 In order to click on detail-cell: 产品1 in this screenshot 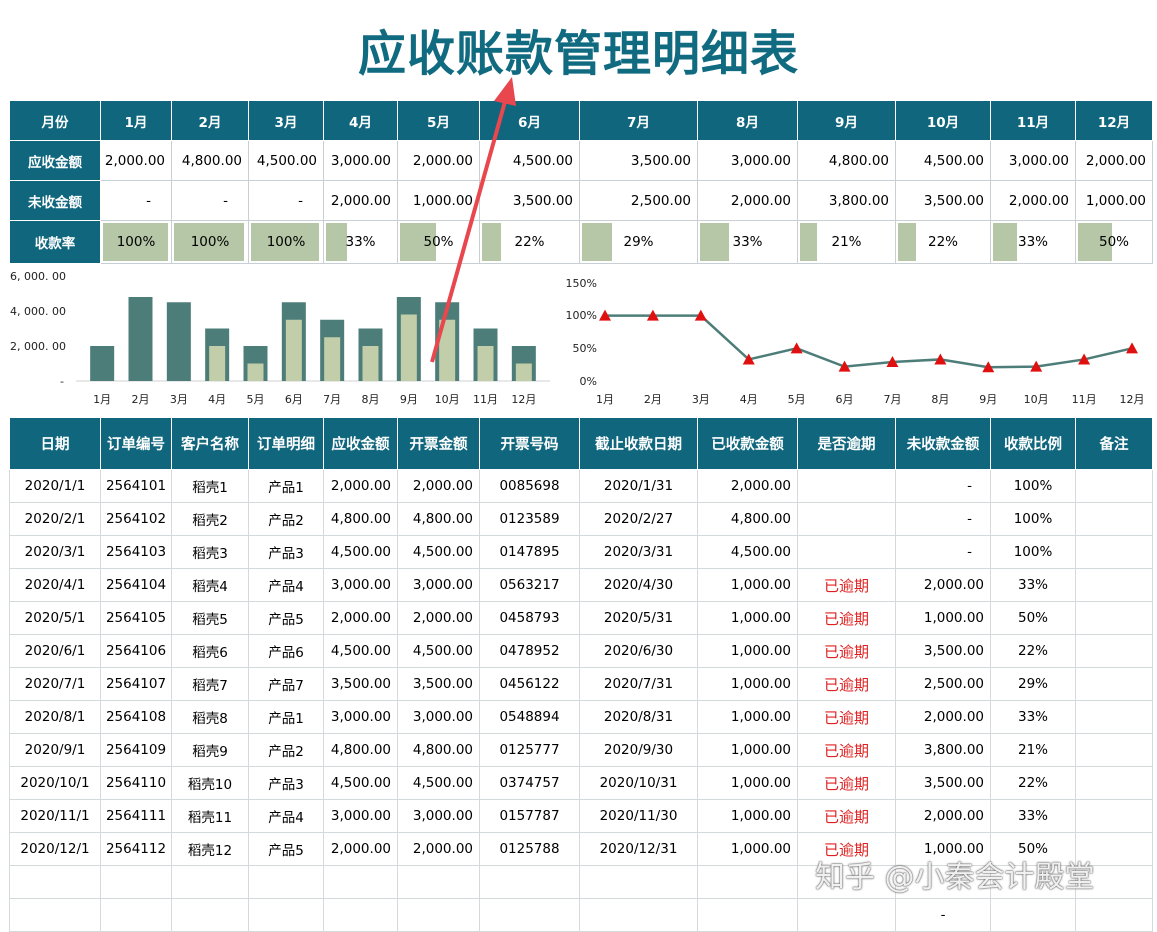, I will do `click(286, 486)`.